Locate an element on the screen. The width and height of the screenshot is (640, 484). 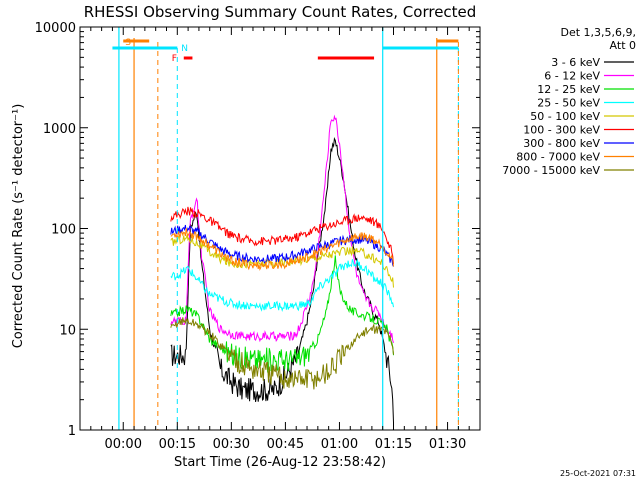
flare-flag-label: F is located at coordinates (174, 59).